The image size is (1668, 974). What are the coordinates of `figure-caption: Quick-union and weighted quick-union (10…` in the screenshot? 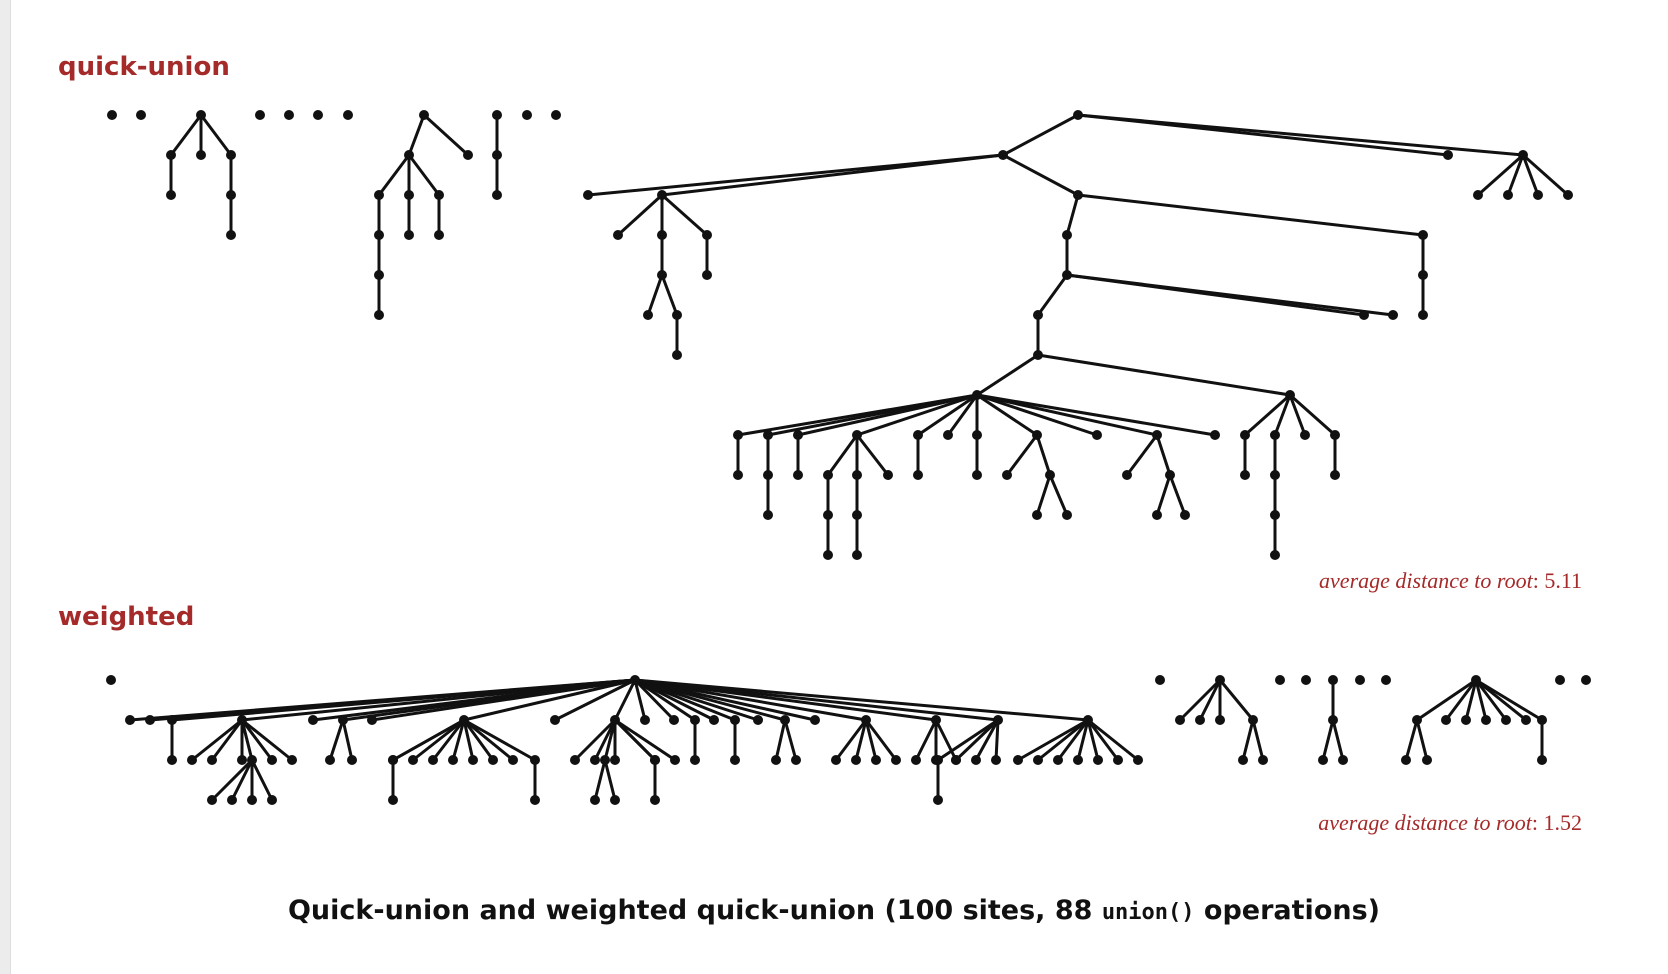 It's located at (834, 910).